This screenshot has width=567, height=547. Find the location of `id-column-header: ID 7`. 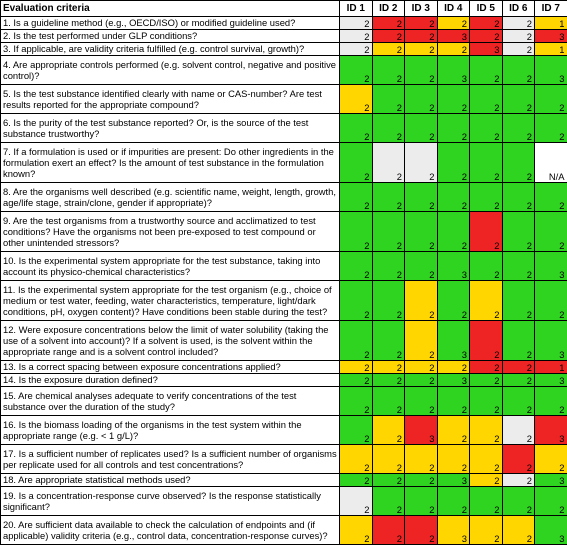

id-column-header: ID 7 is located at coordinates (550, 8).